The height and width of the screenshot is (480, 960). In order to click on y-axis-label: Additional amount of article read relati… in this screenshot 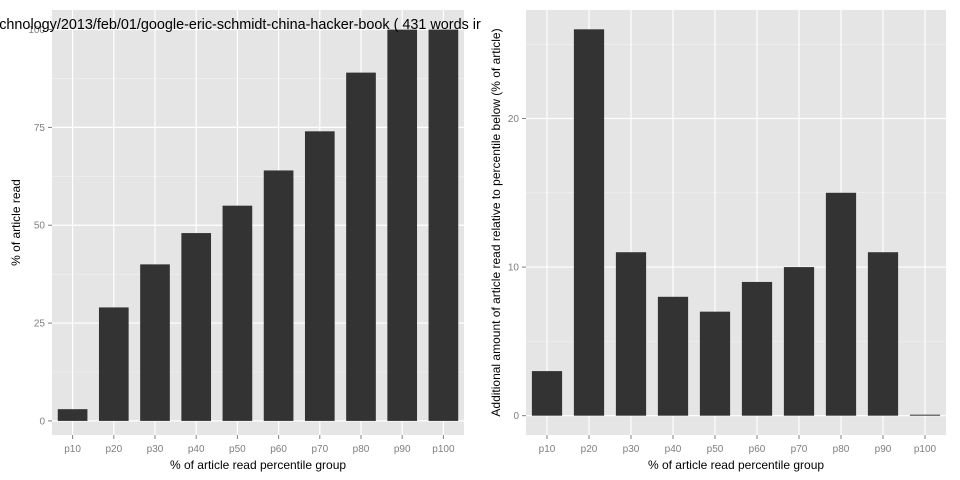, I will do `click(496, 222)`.